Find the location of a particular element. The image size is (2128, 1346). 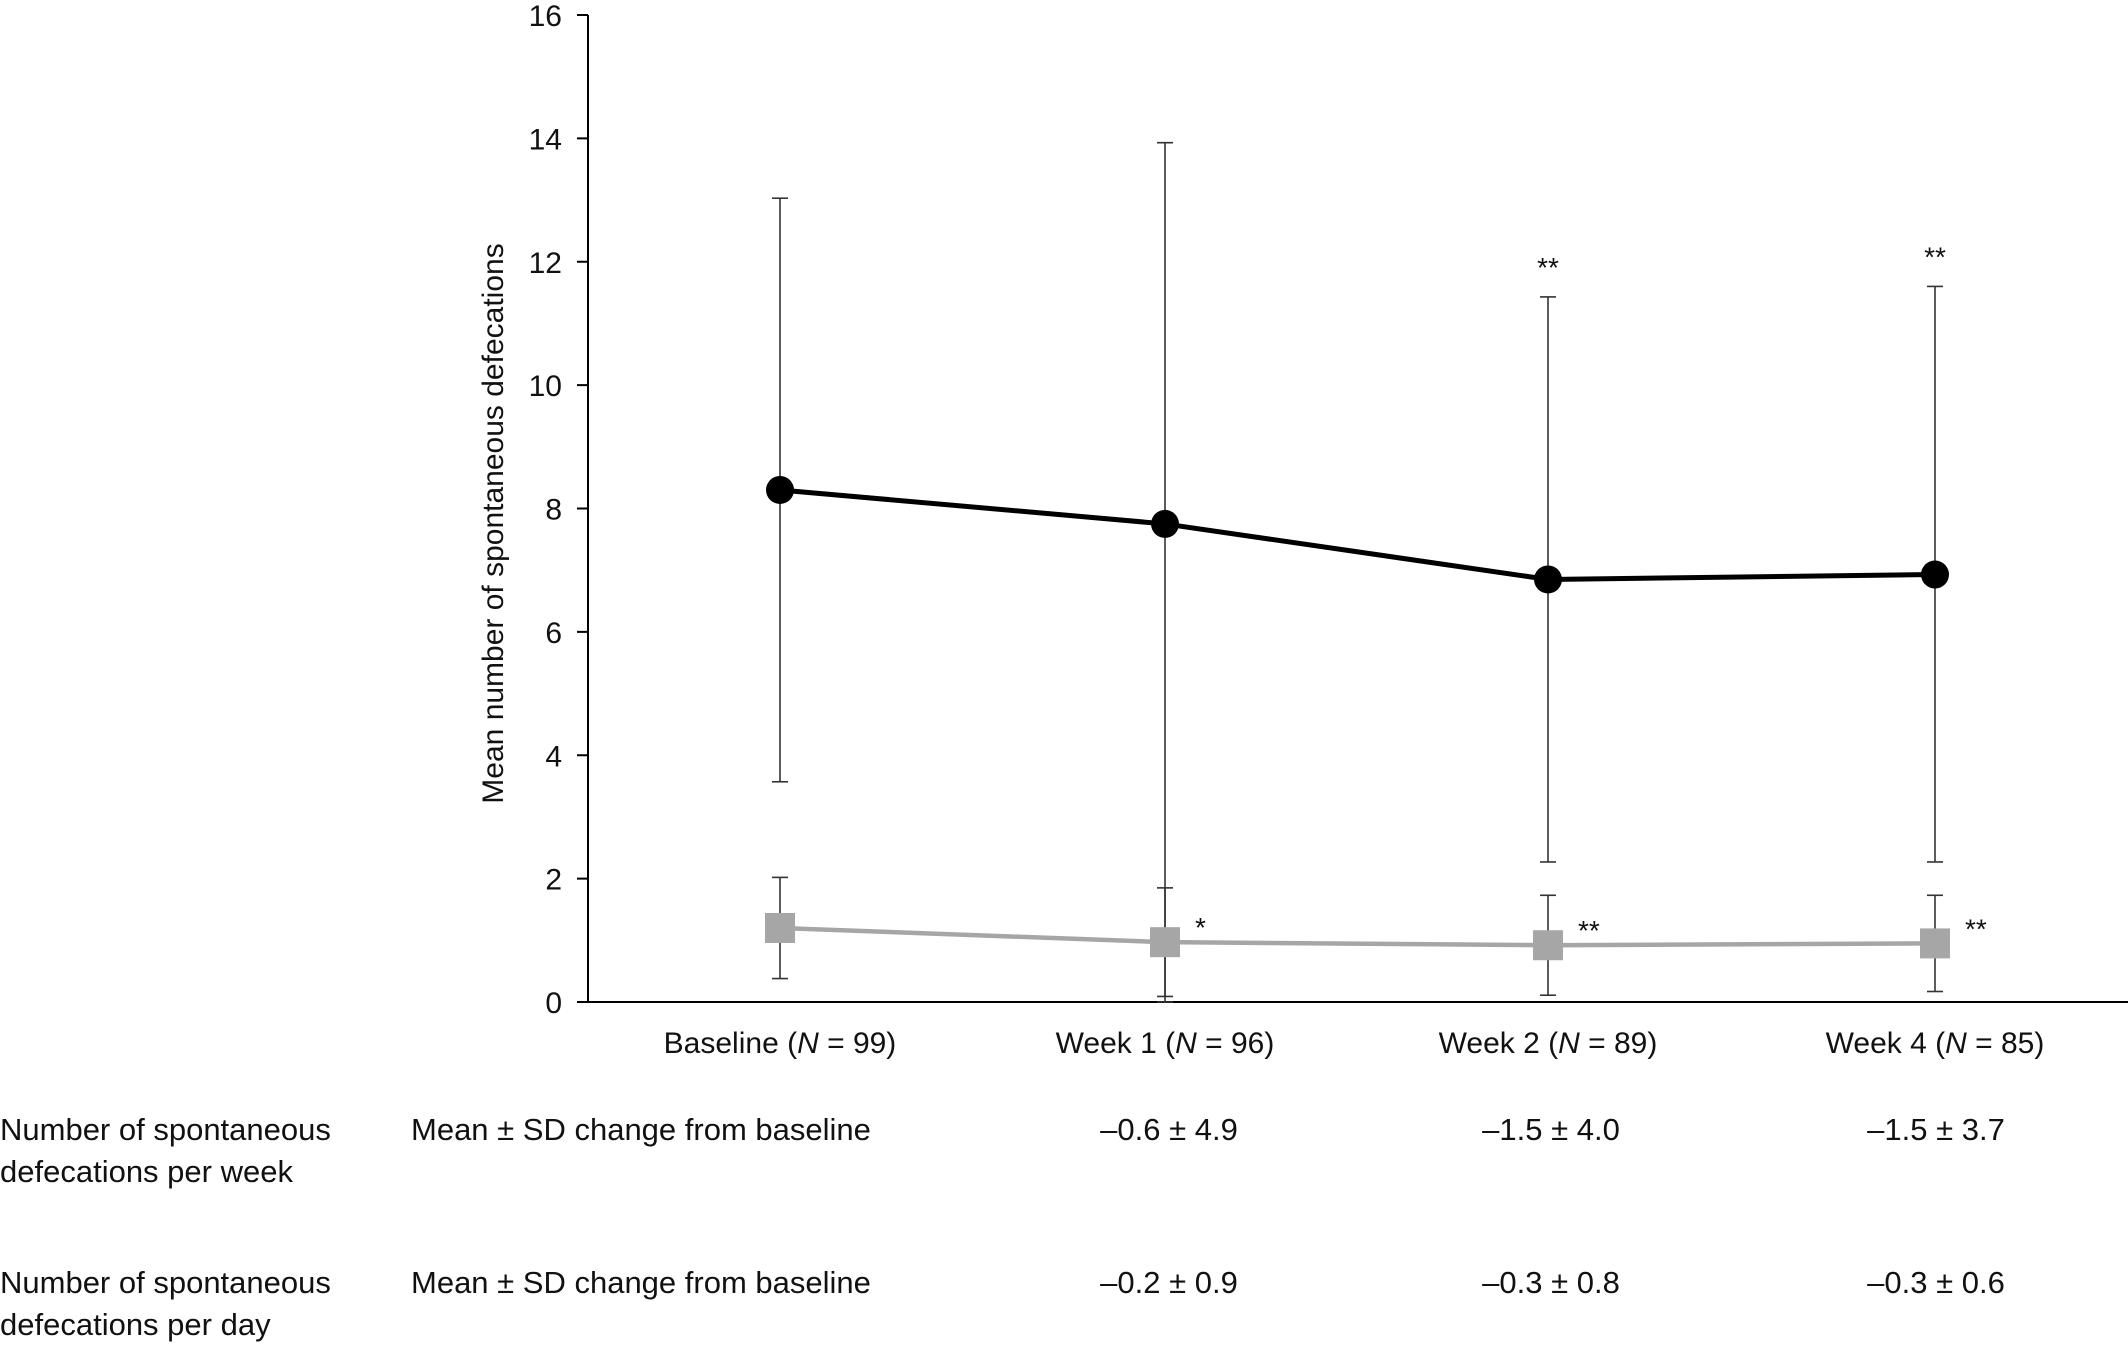

row2-label-line2: defecations per day is located at coordinates (135, 1324).